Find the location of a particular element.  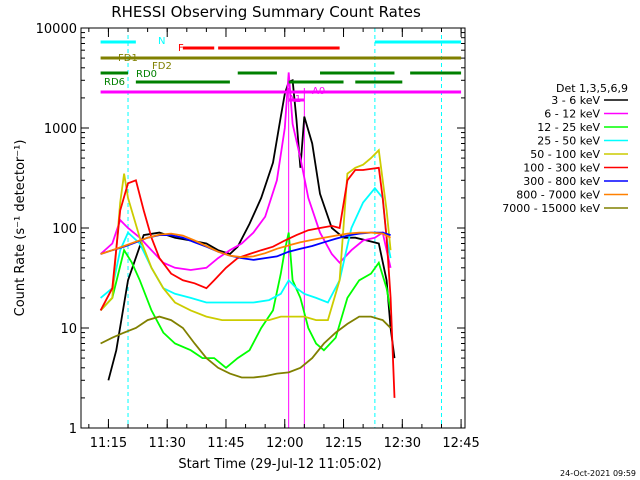

series-line-12-25-kev is located at coordinates (245, 300).